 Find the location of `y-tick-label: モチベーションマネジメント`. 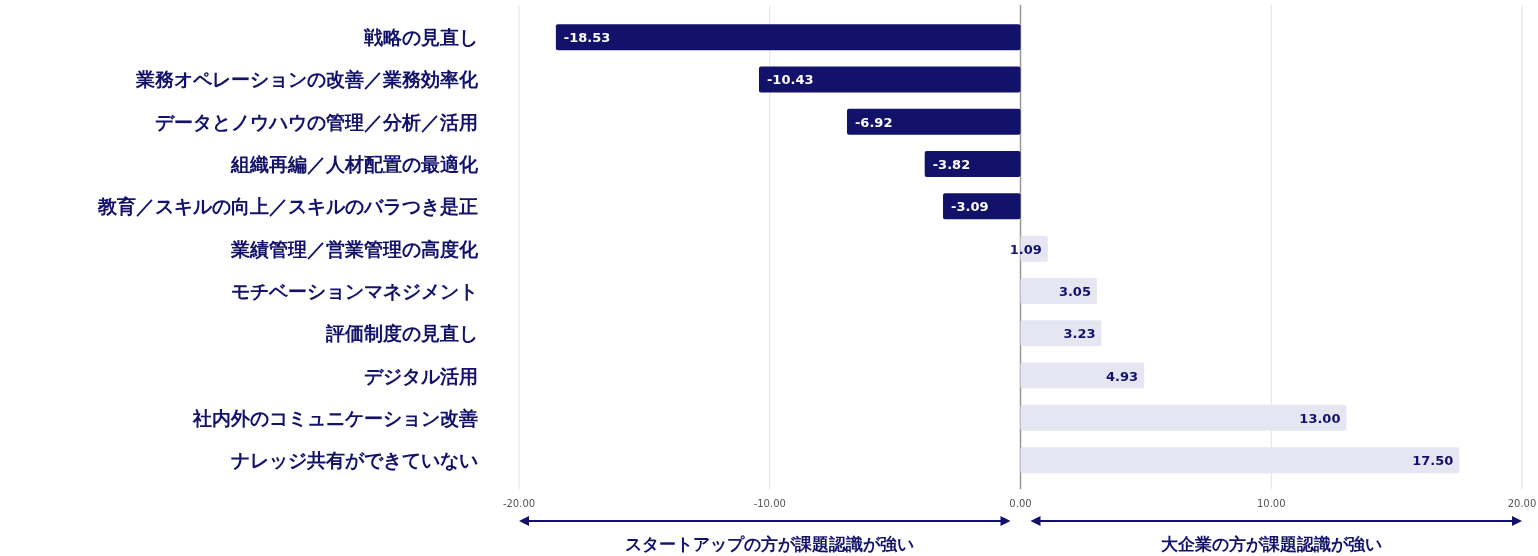

y-tick-label: モチベーションマネジメント is located at coordinates (354, 290).